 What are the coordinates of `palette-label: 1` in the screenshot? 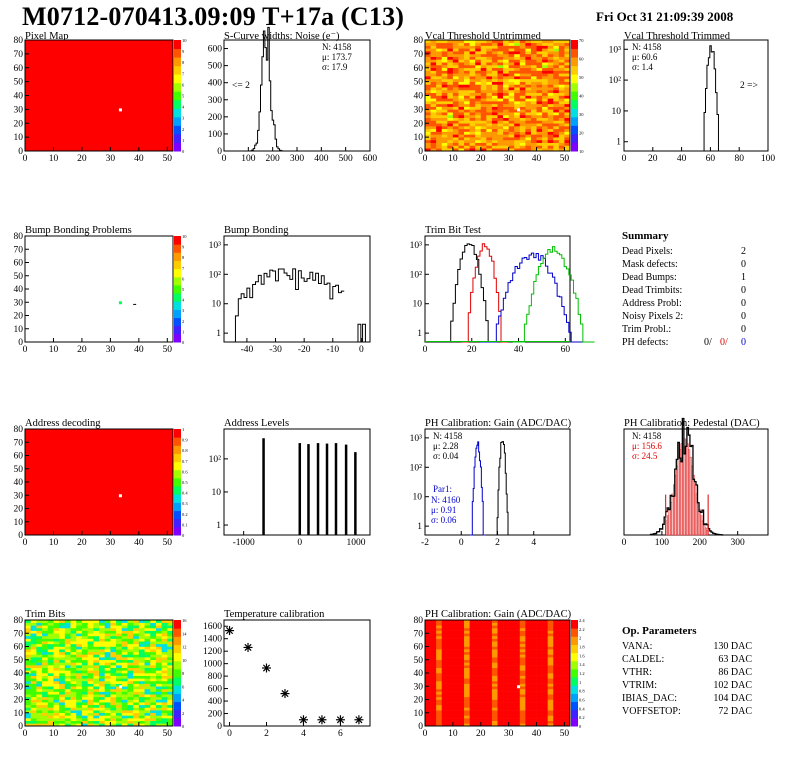 It's located at (580, 682).